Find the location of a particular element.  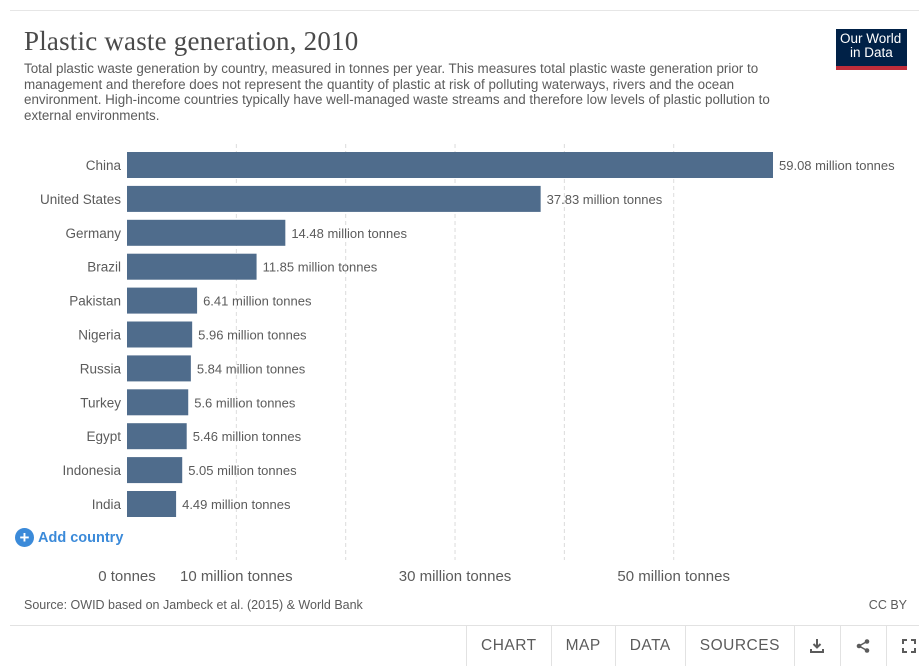

value-label: 4.49 million tonnes is located at coordinates (236, 504).